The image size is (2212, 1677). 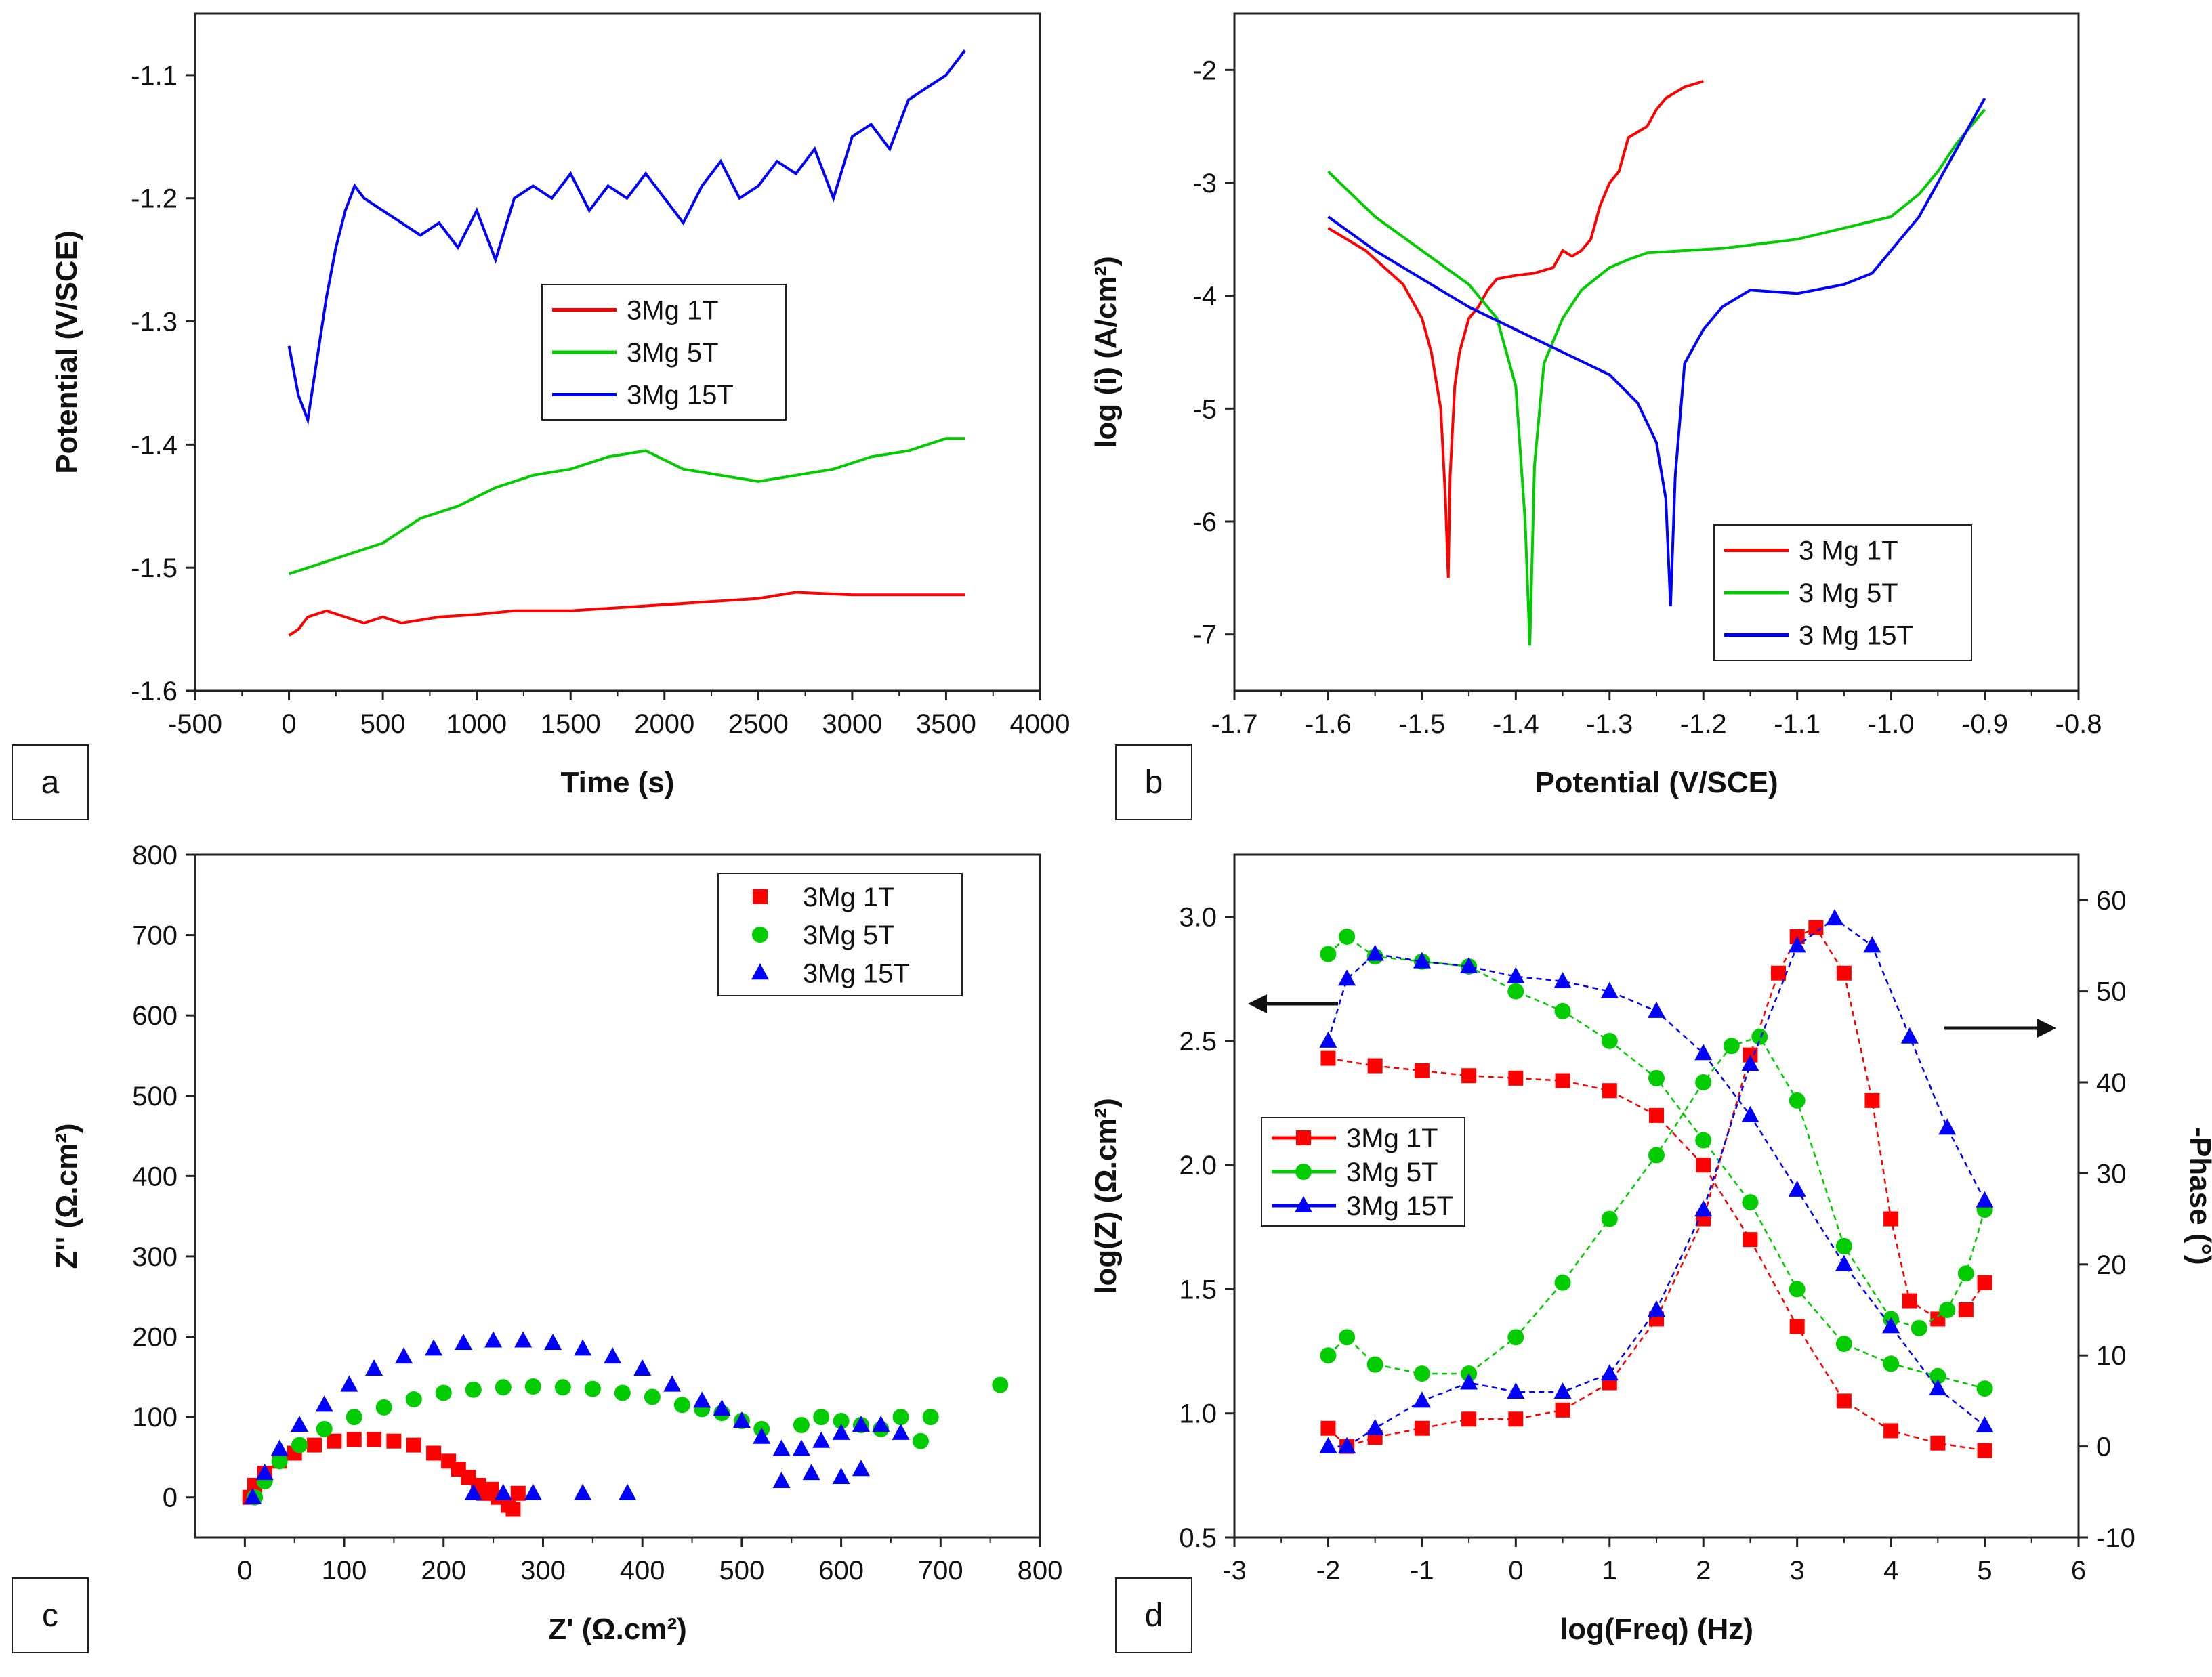 What do you see at coordinates (1198, 1166) in the screenshot?
I see `y-tick-label: 2.0` at bounding box center [1198, 1166].